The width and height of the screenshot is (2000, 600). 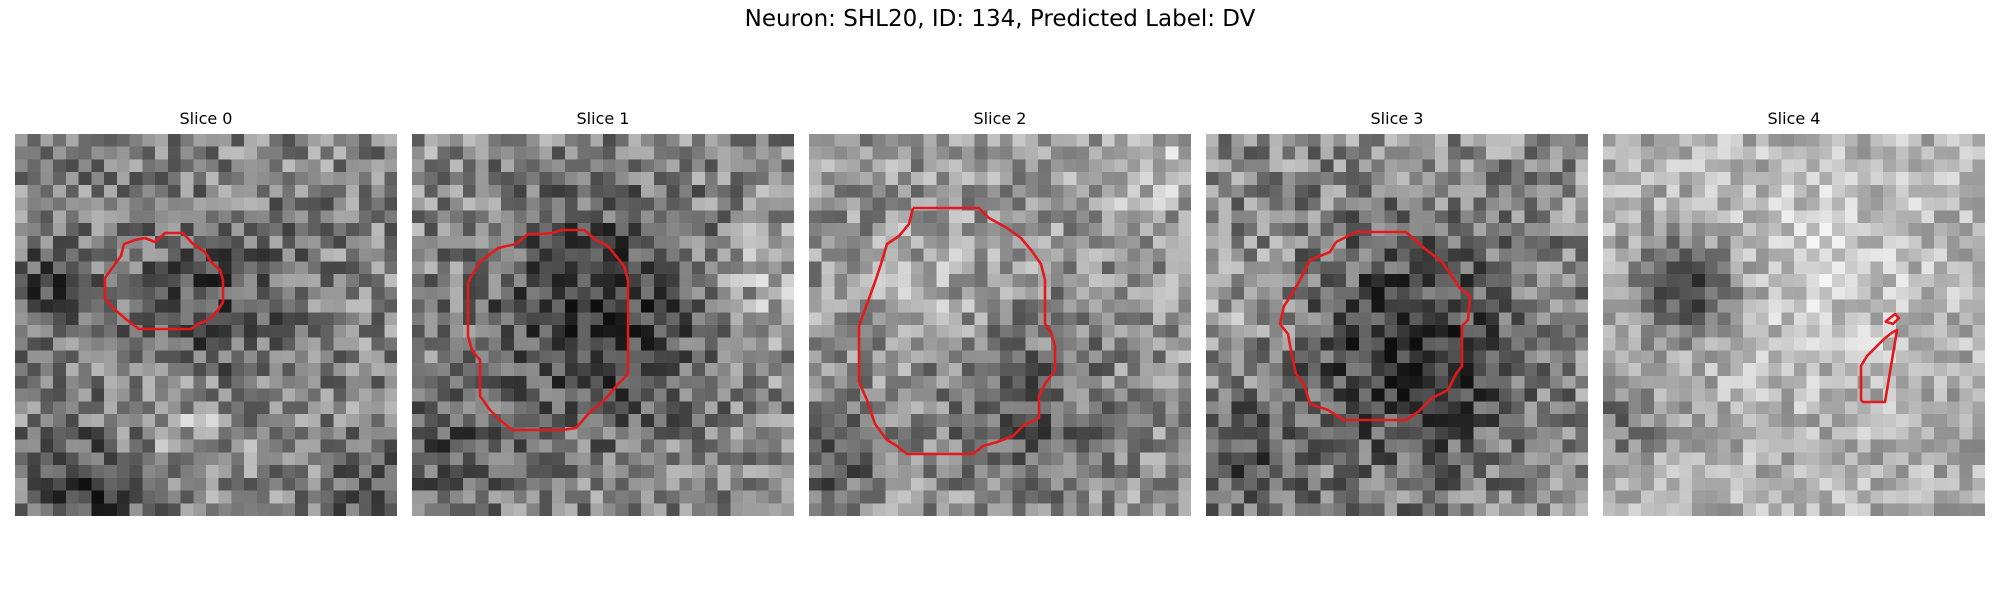 I want to click on slice-0-roi-contour, so click(x=206, y=325).